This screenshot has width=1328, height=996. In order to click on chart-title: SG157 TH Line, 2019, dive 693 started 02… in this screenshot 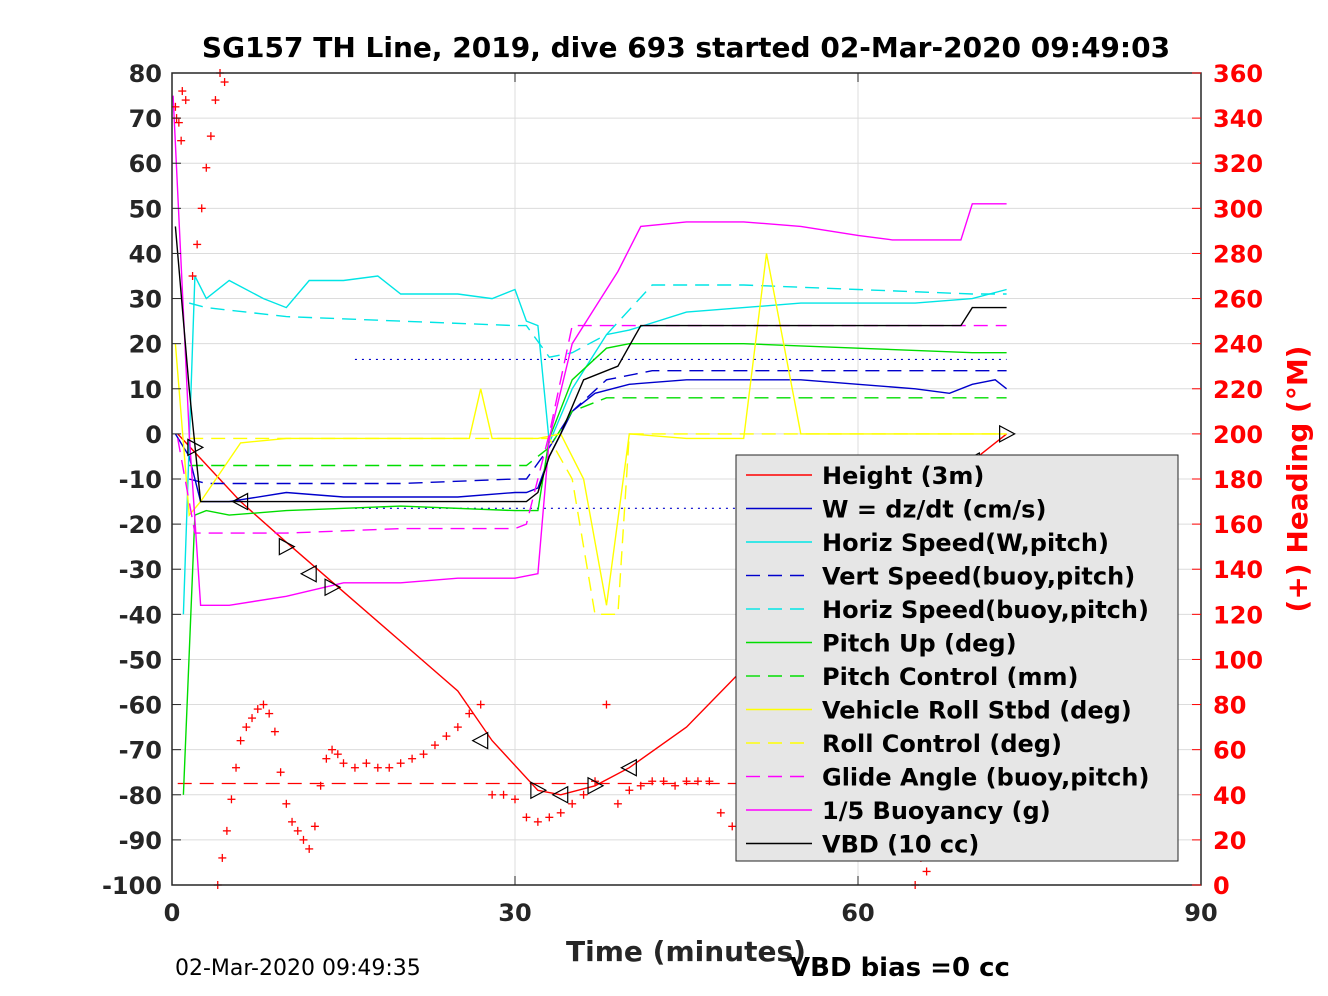, I will do `click(686, 47)`.